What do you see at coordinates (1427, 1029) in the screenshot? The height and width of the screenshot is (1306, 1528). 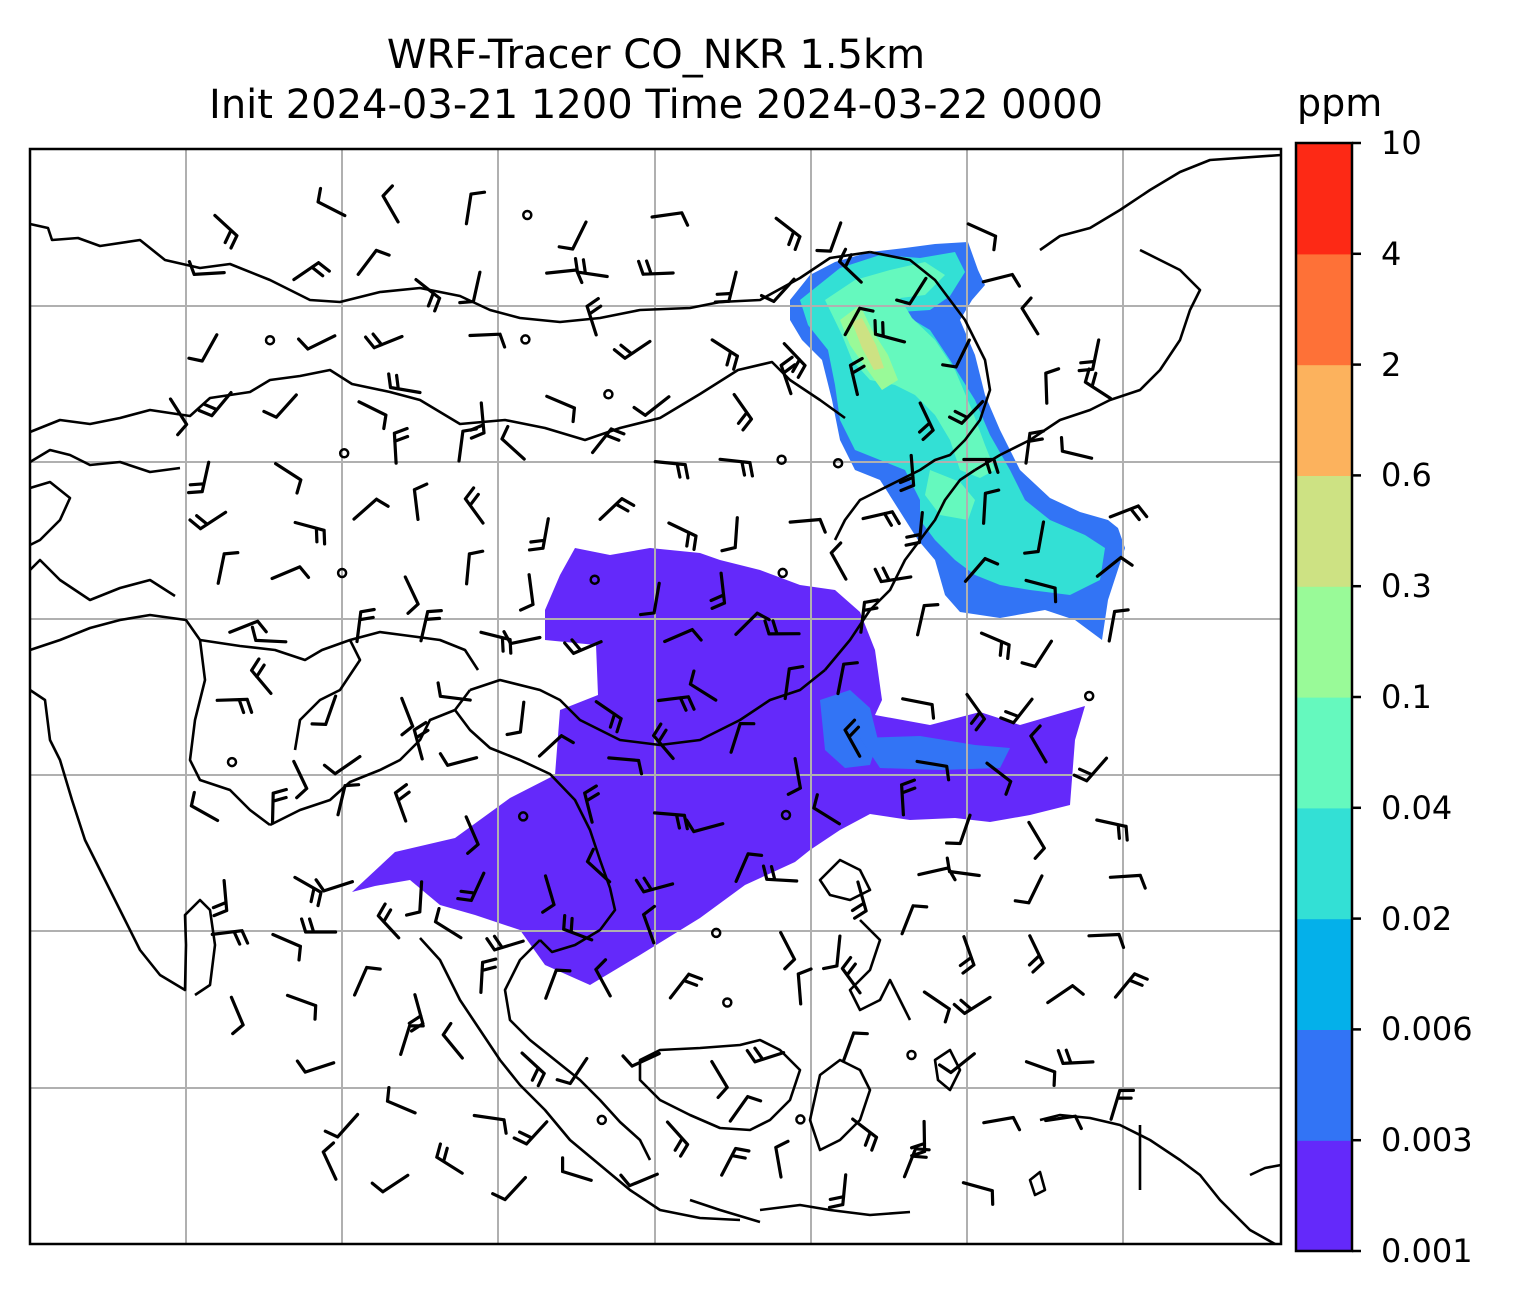 I see `colorbar-tick-label-2: 0.006` at bounding box center [1427, 1029].